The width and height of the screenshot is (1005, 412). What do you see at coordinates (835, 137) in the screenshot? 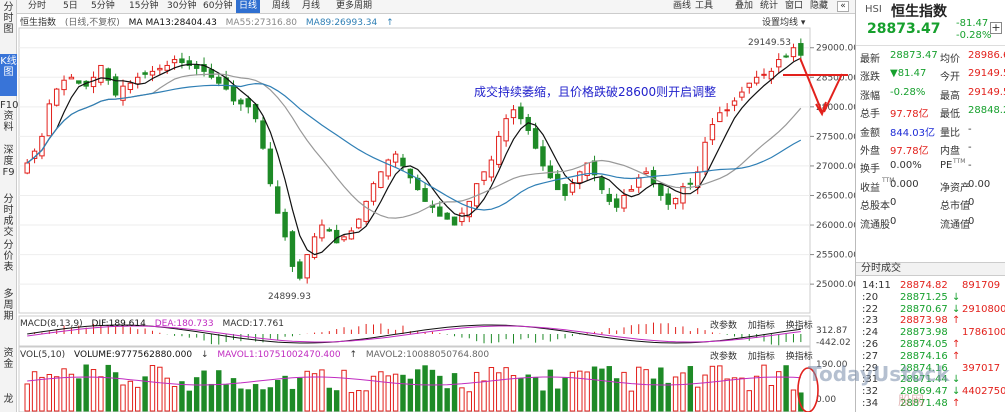
I see `y-tick-label: 27500.00` at bounding box center [835, 137].